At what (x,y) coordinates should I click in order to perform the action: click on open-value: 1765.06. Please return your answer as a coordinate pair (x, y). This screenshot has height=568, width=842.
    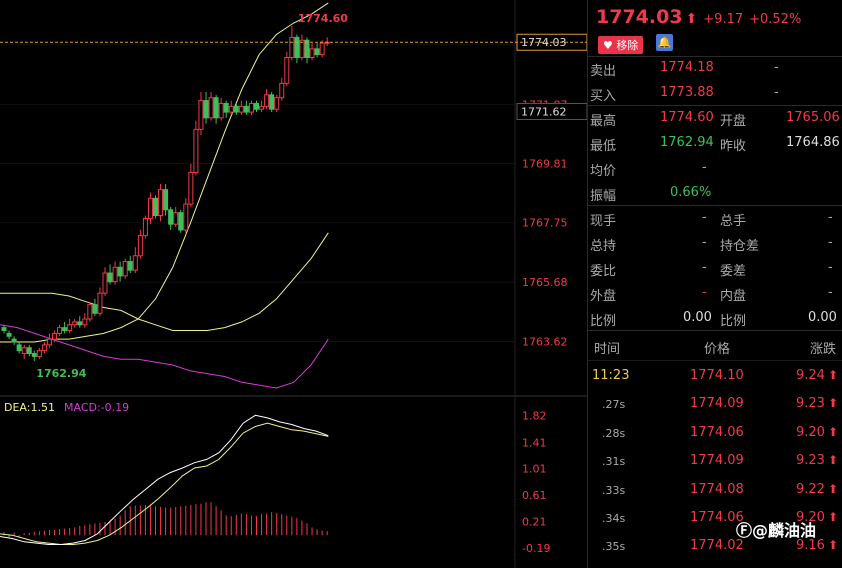
    Looking at the image, I should click on (813, 117).